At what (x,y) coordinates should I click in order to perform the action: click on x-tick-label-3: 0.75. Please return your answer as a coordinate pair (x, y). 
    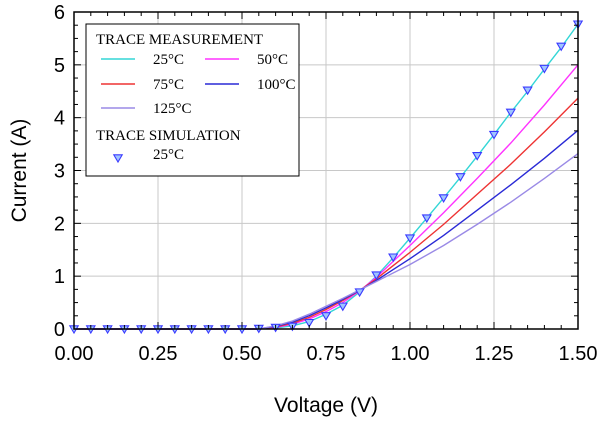
    Looking at the image, I should click on (326, 354).